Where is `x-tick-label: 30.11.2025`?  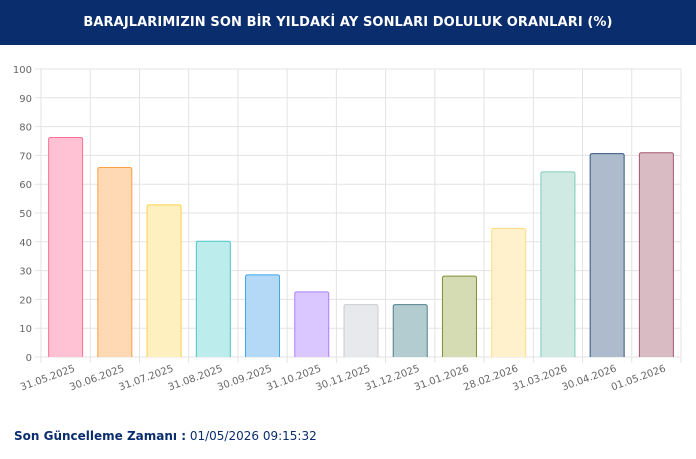
x-tick-label: 30.11.2025 is located at coordinates (343, 378).